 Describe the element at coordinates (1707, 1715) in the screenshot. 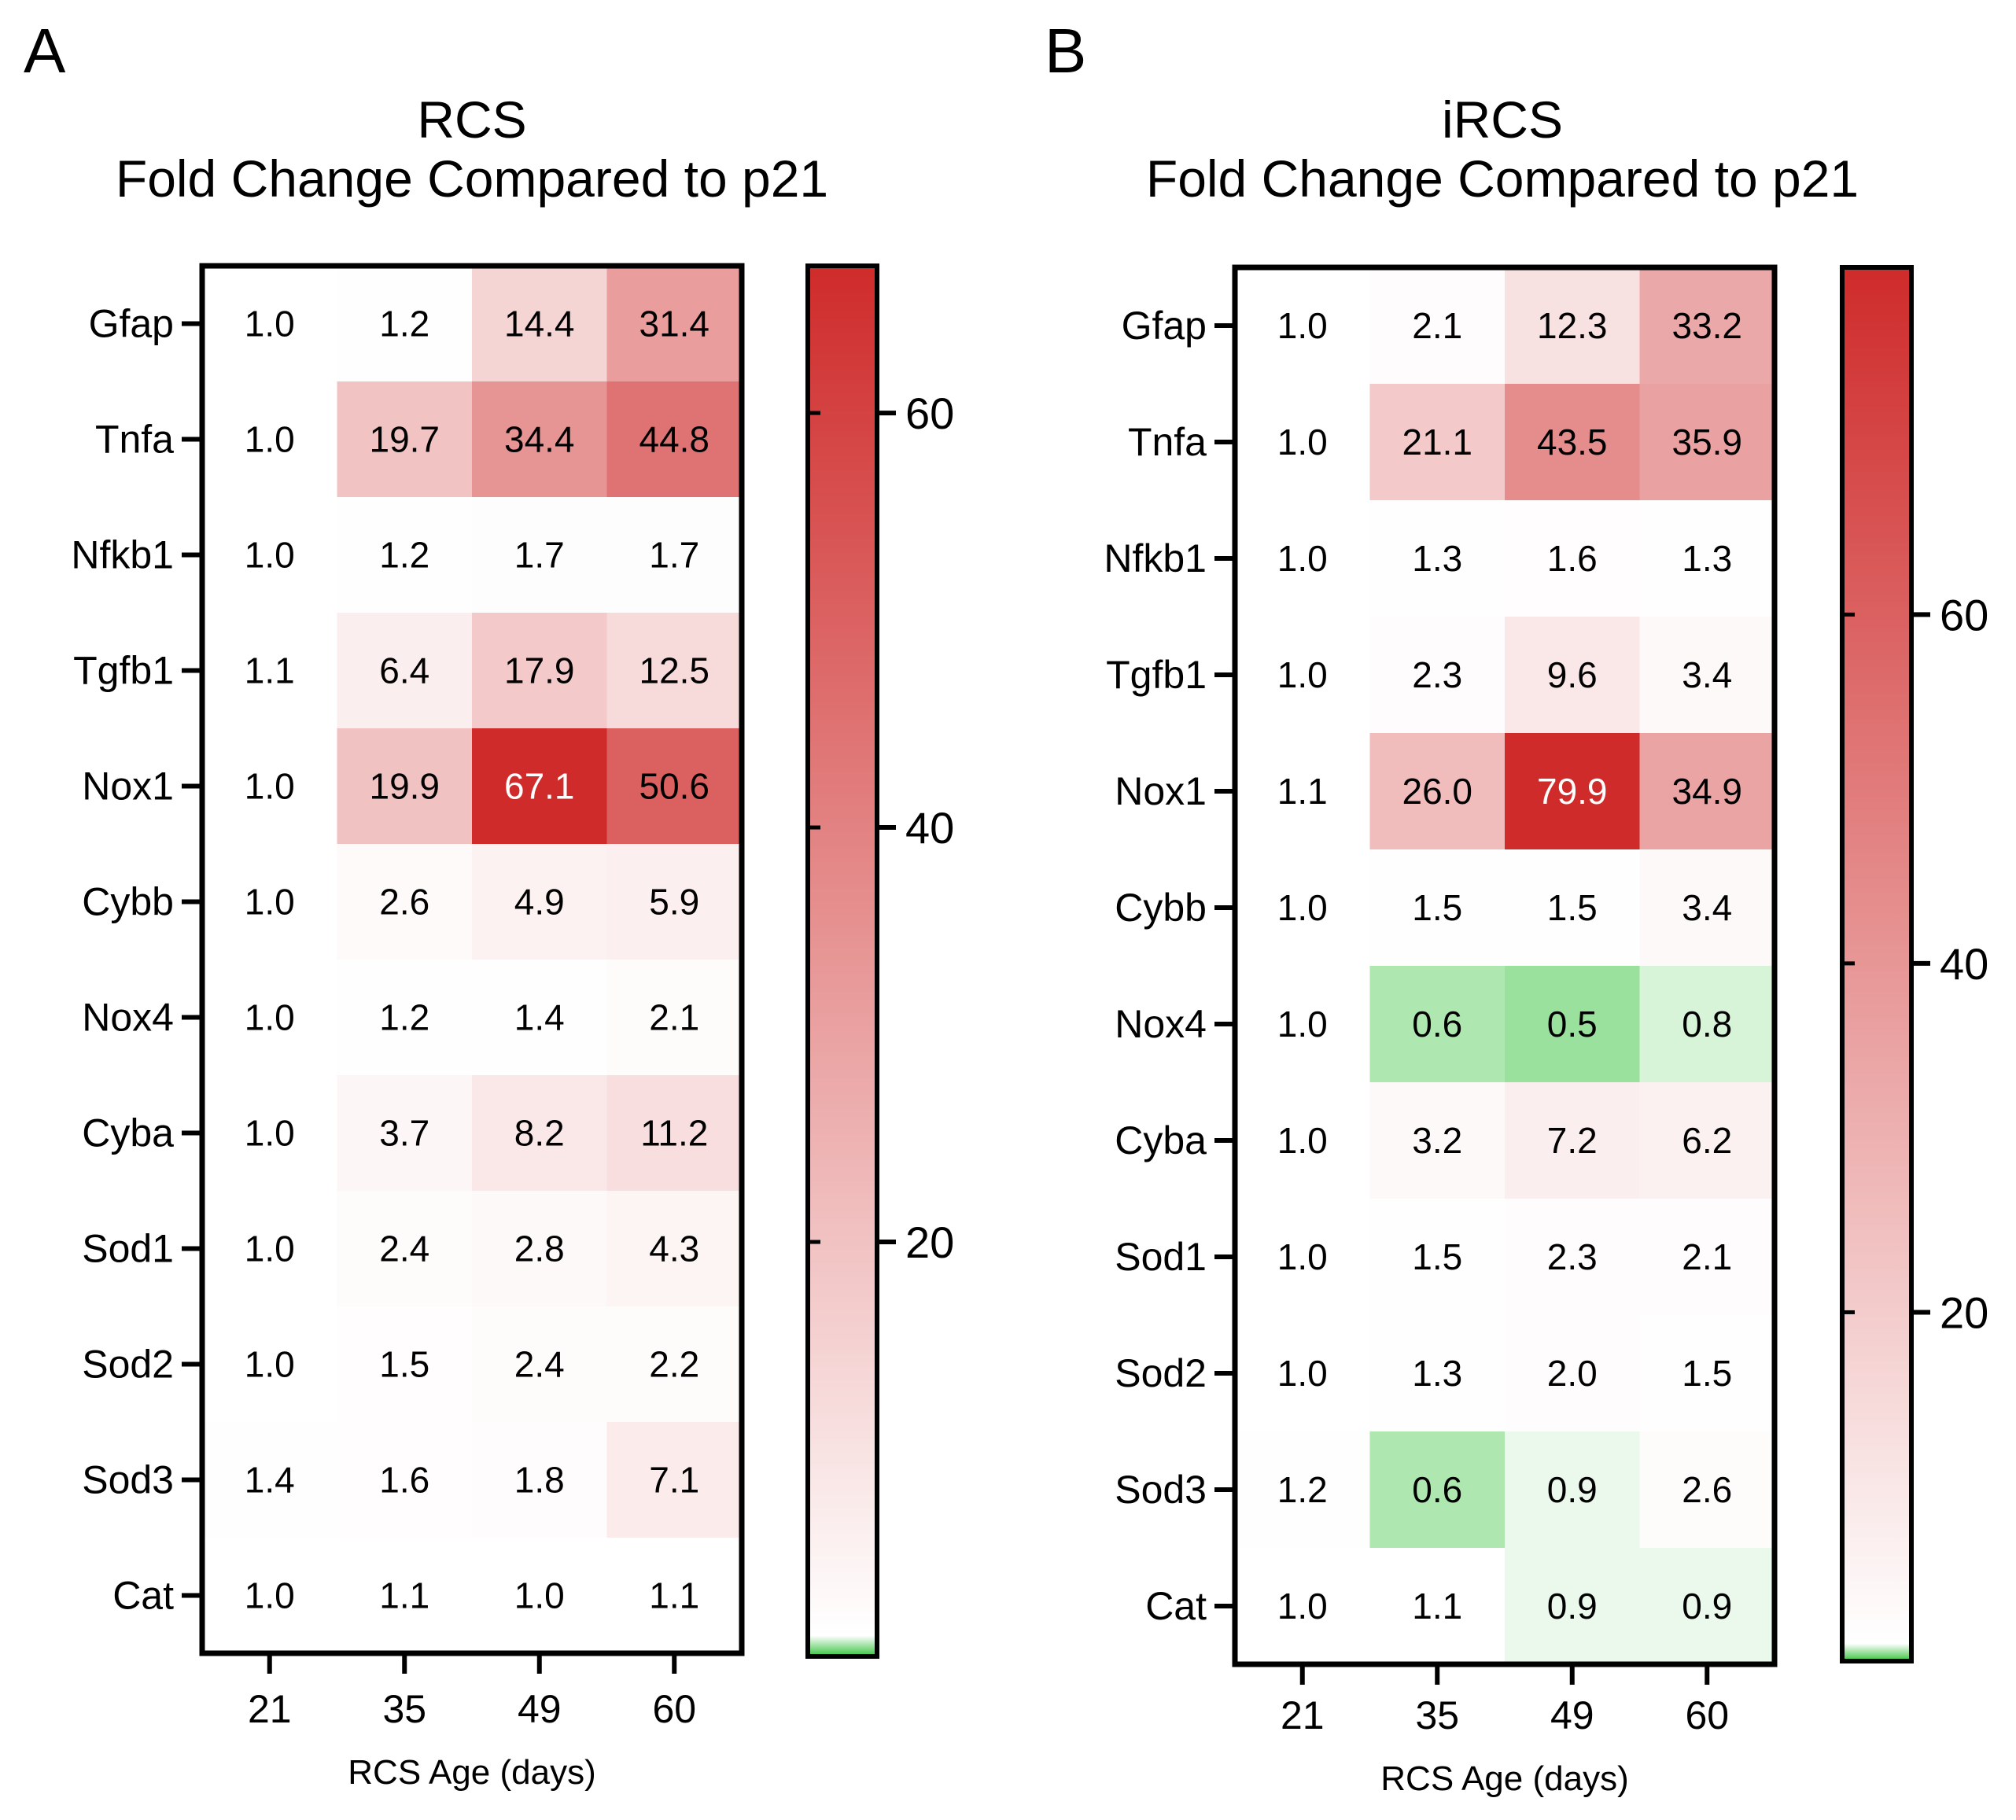

I see `column-label: 60` at that location.